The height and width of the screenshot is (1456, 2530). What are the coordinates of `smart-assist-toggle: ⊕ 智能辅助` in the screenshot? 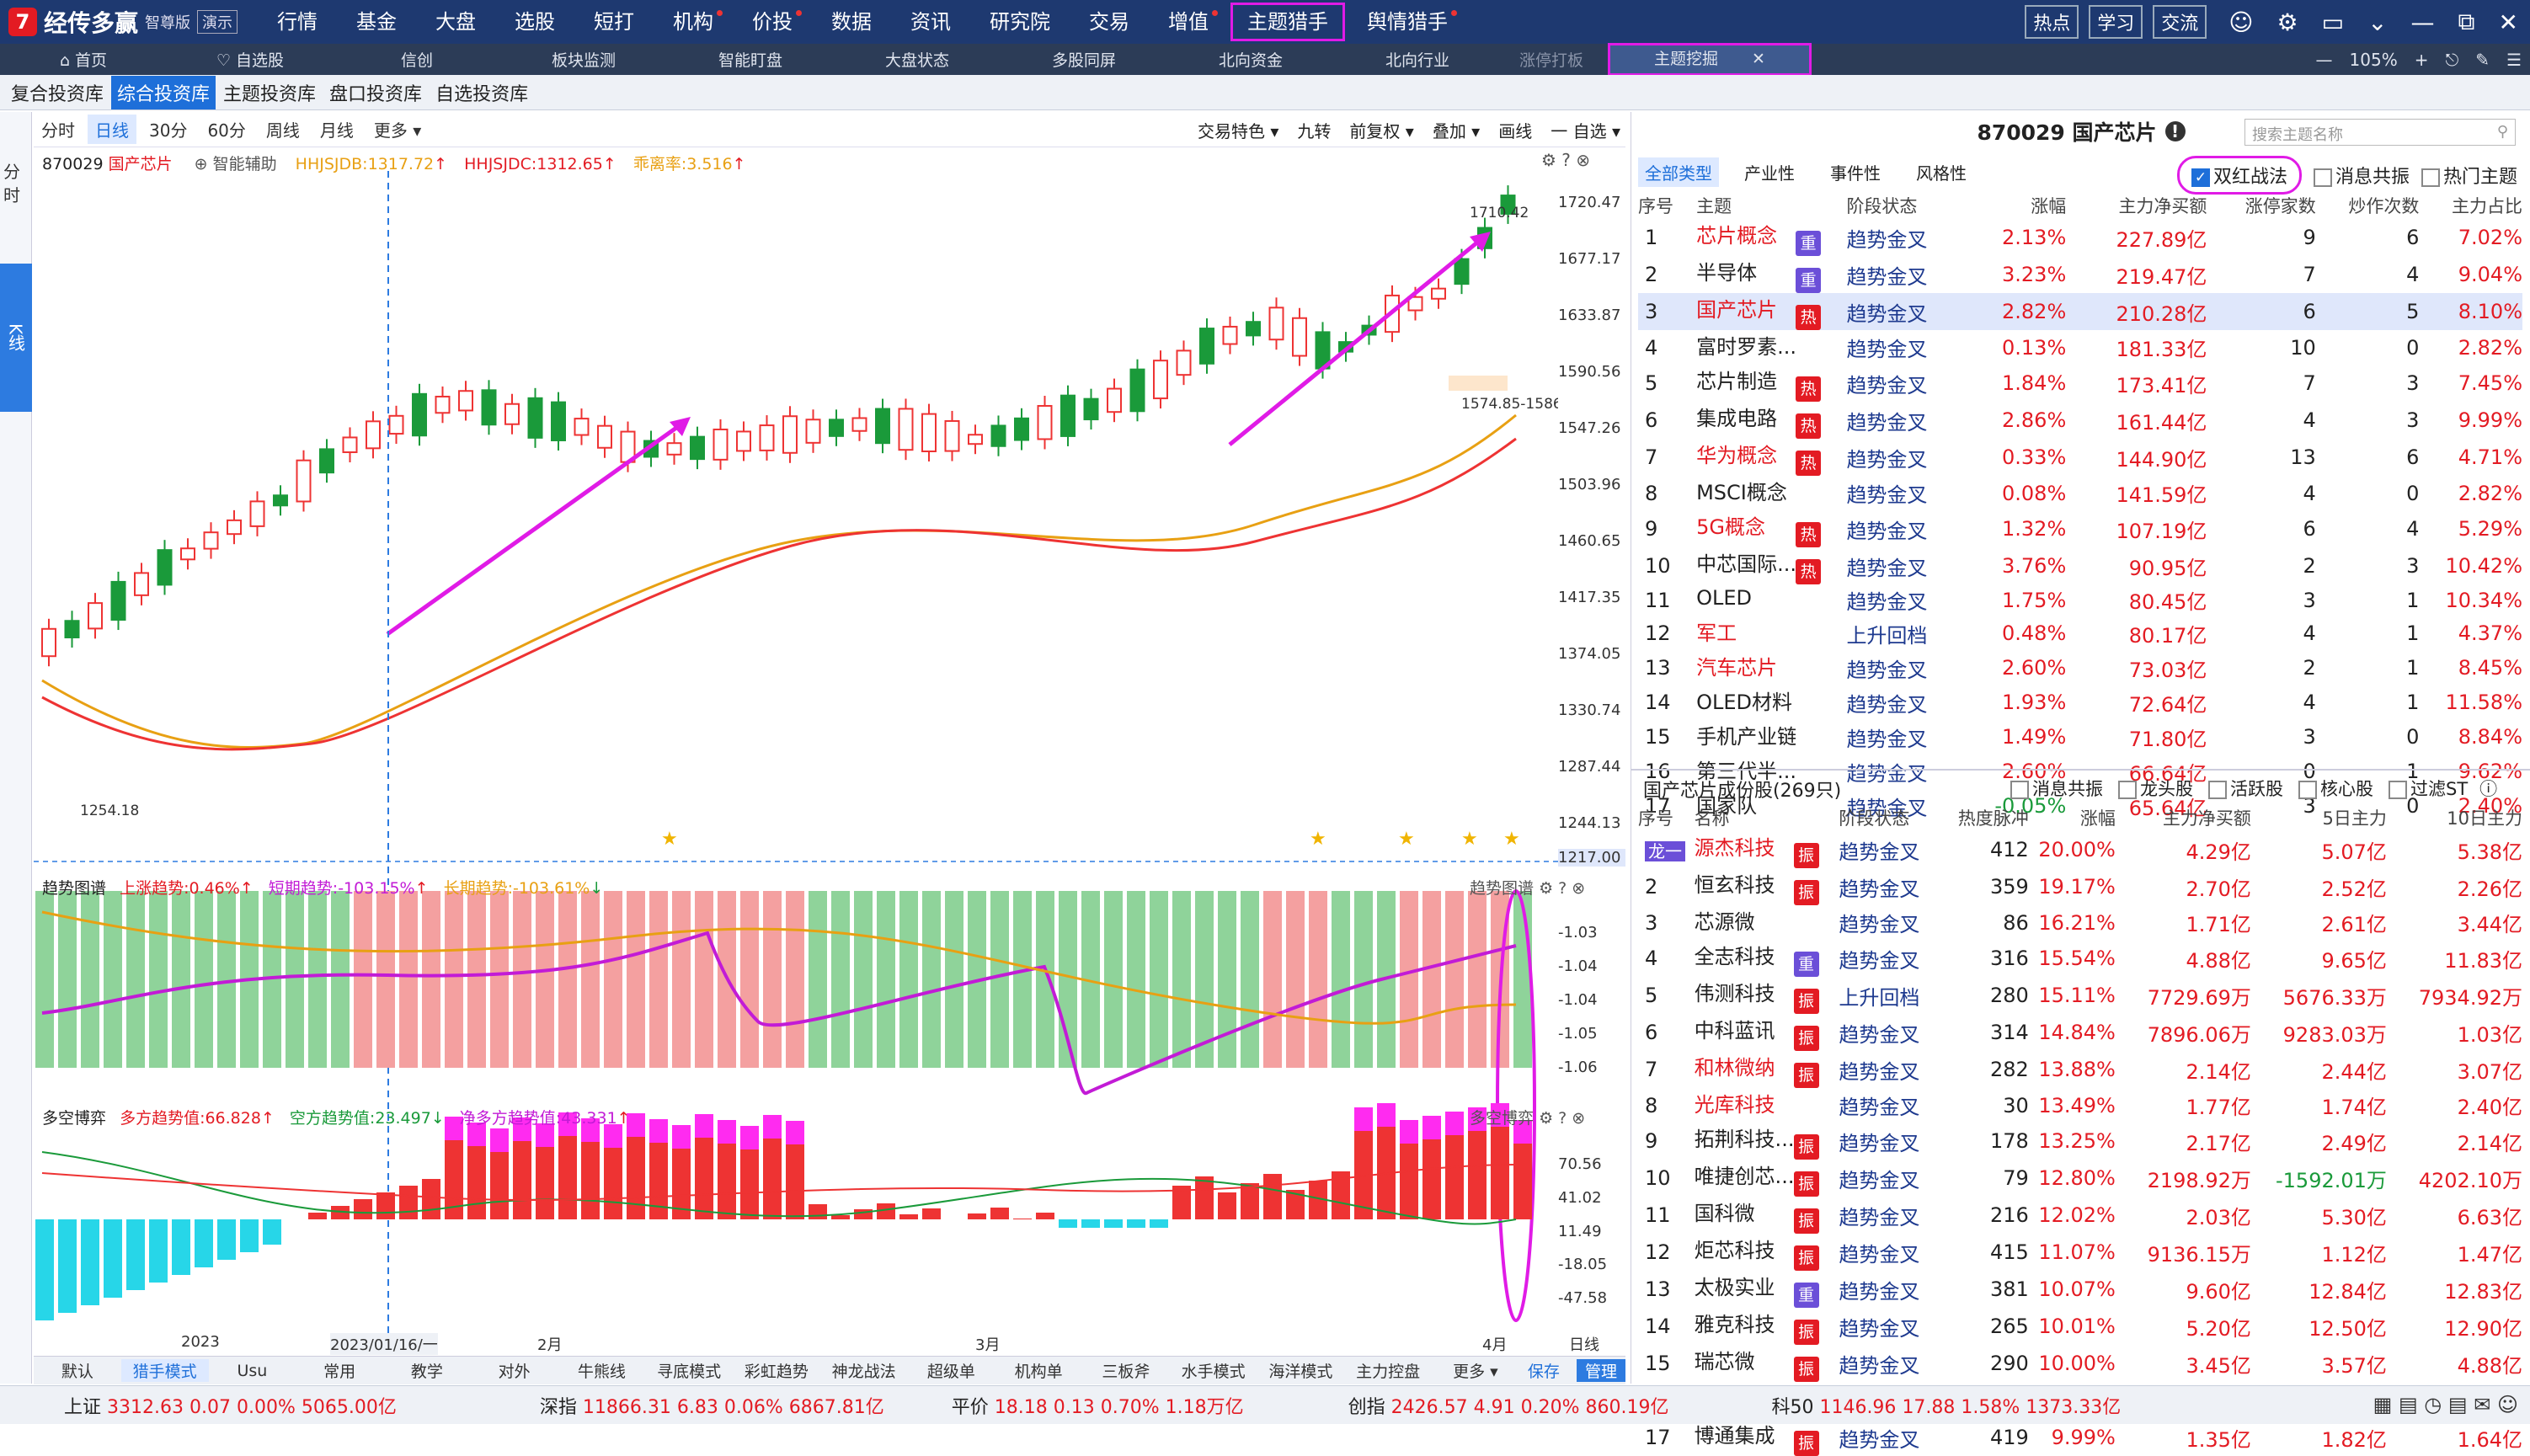 It's located at (235, 164).